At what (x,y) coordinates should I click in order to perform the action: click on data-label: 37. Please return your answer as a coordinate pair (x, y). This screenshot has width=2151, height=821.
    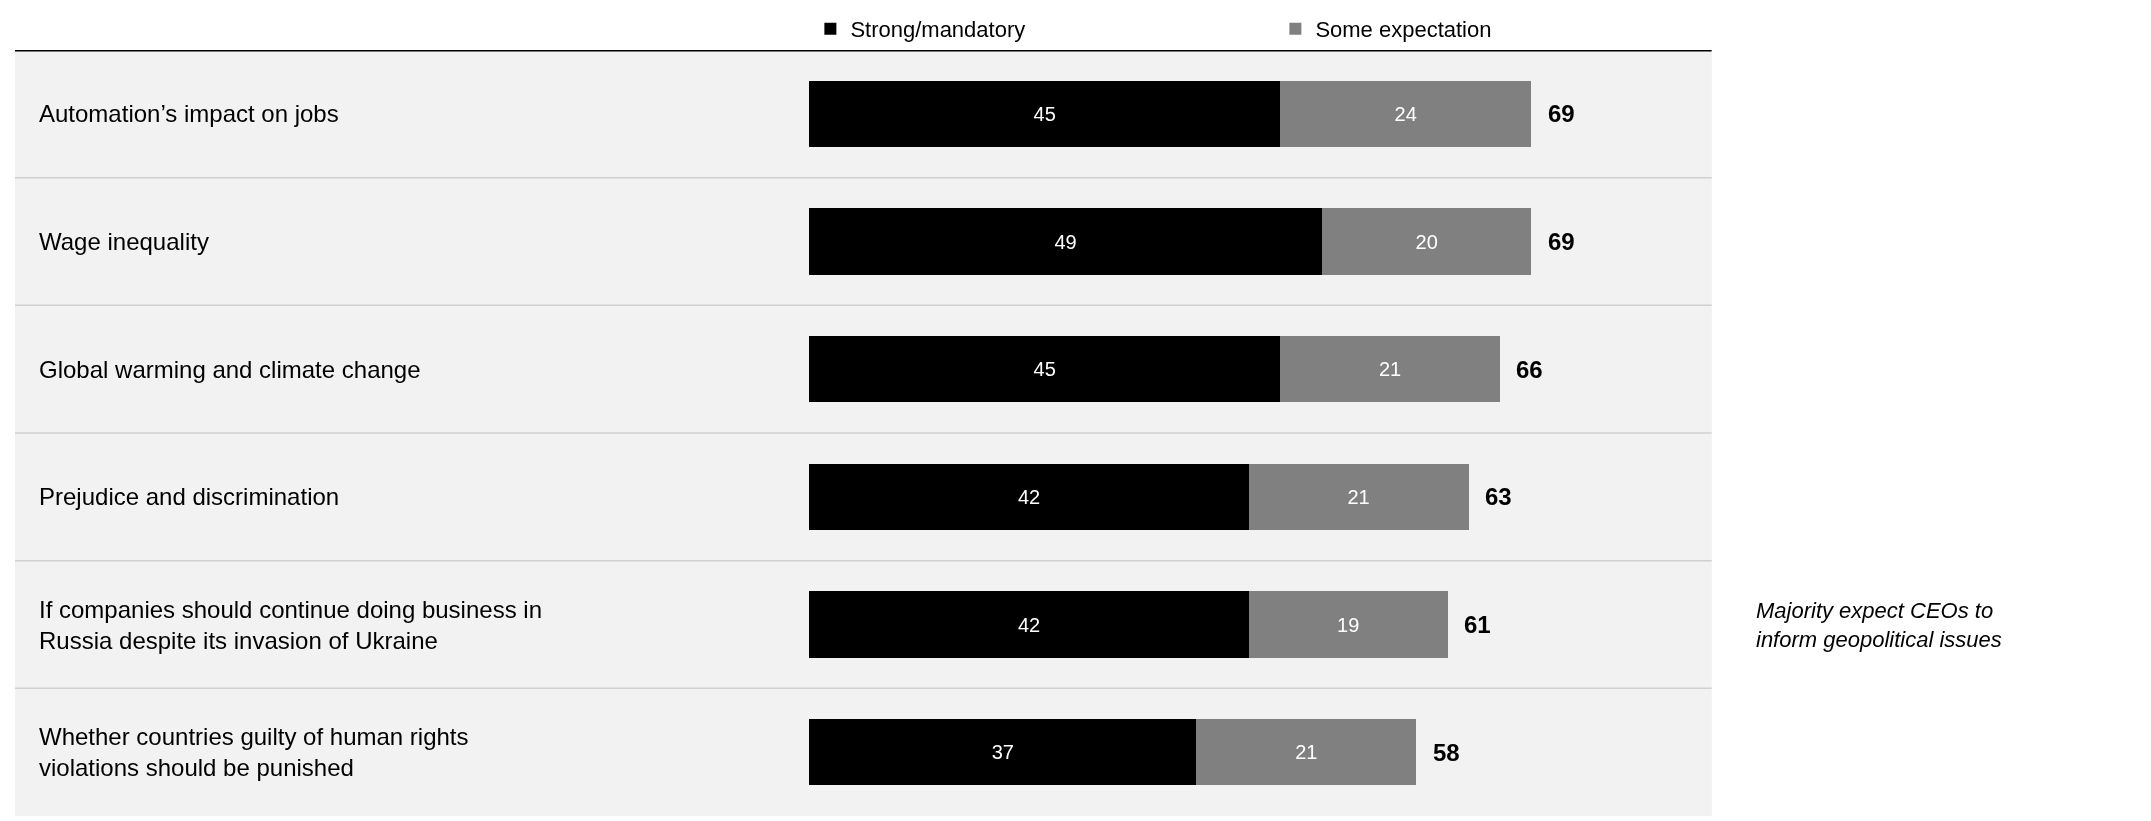
    Looking at the image, I should click on (1002, 752).